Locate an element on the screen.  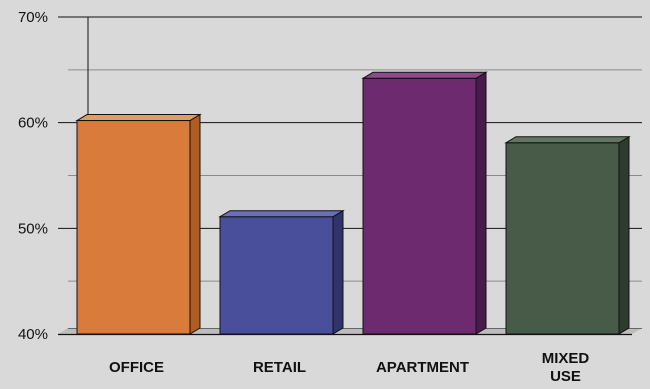
x-tick-label: RETAIL is located at coordinates (279, 367).